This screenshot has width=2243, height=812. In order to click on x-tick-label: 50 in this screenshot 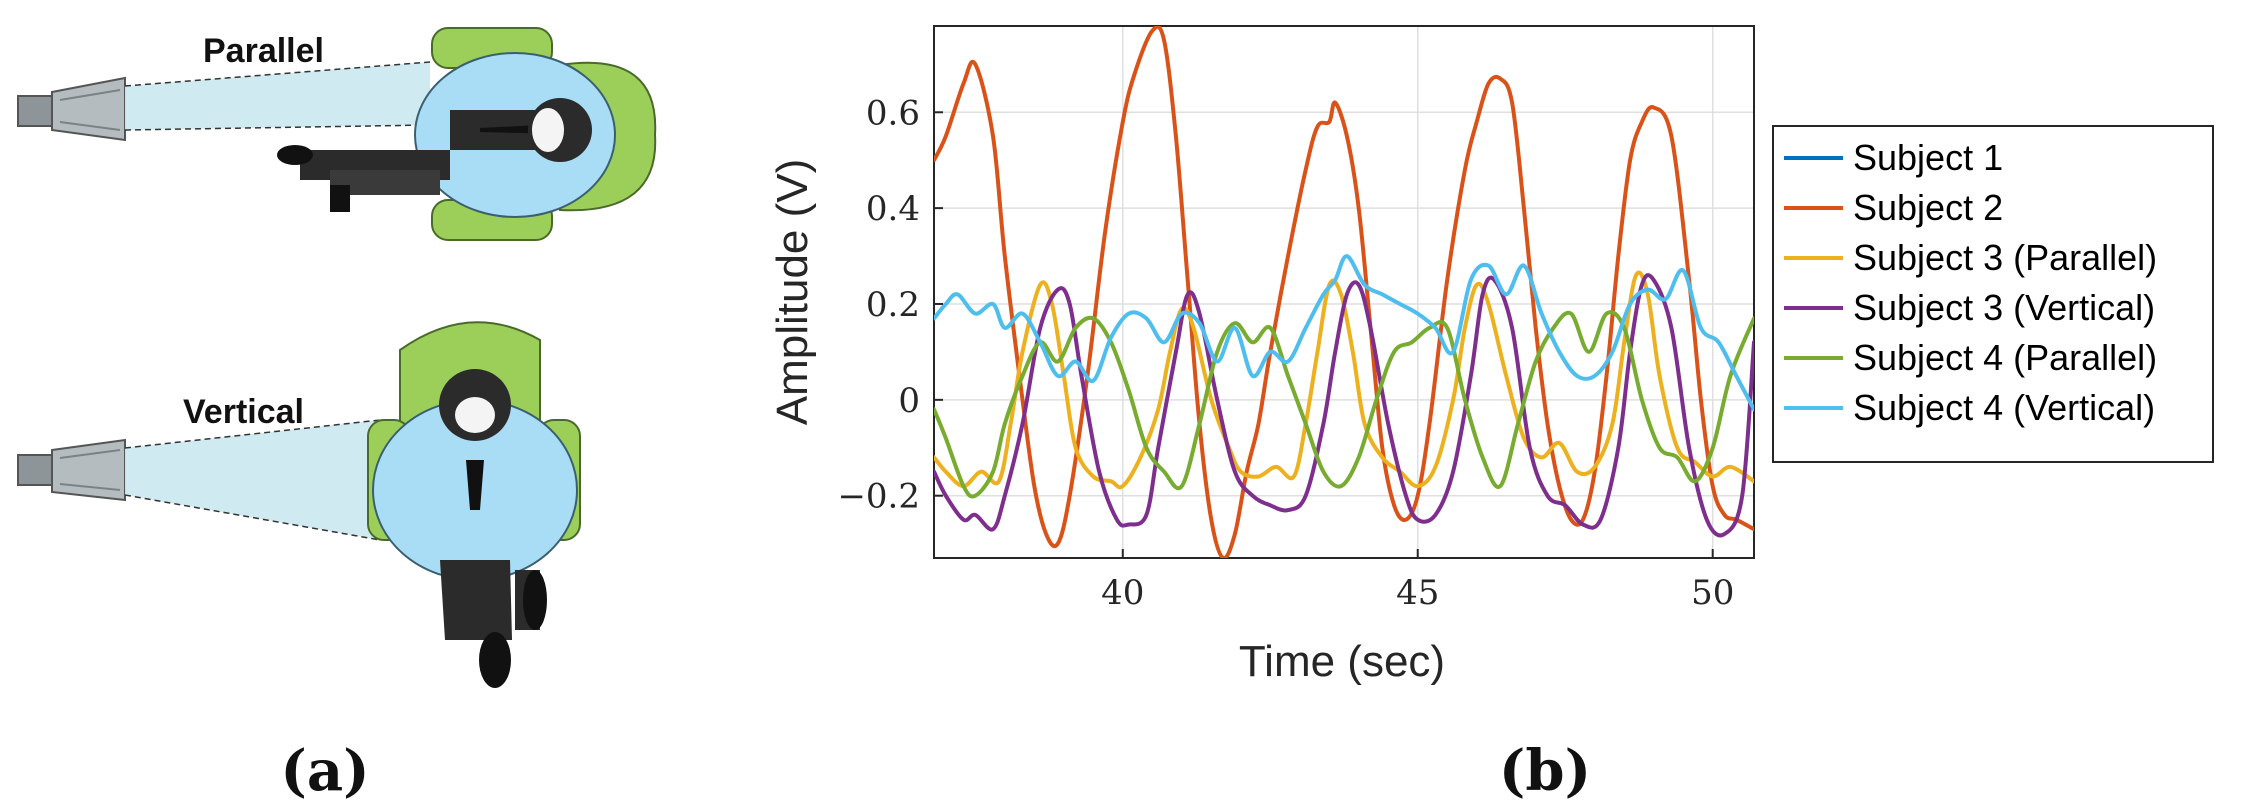, I will do `click(1712, 593)`.